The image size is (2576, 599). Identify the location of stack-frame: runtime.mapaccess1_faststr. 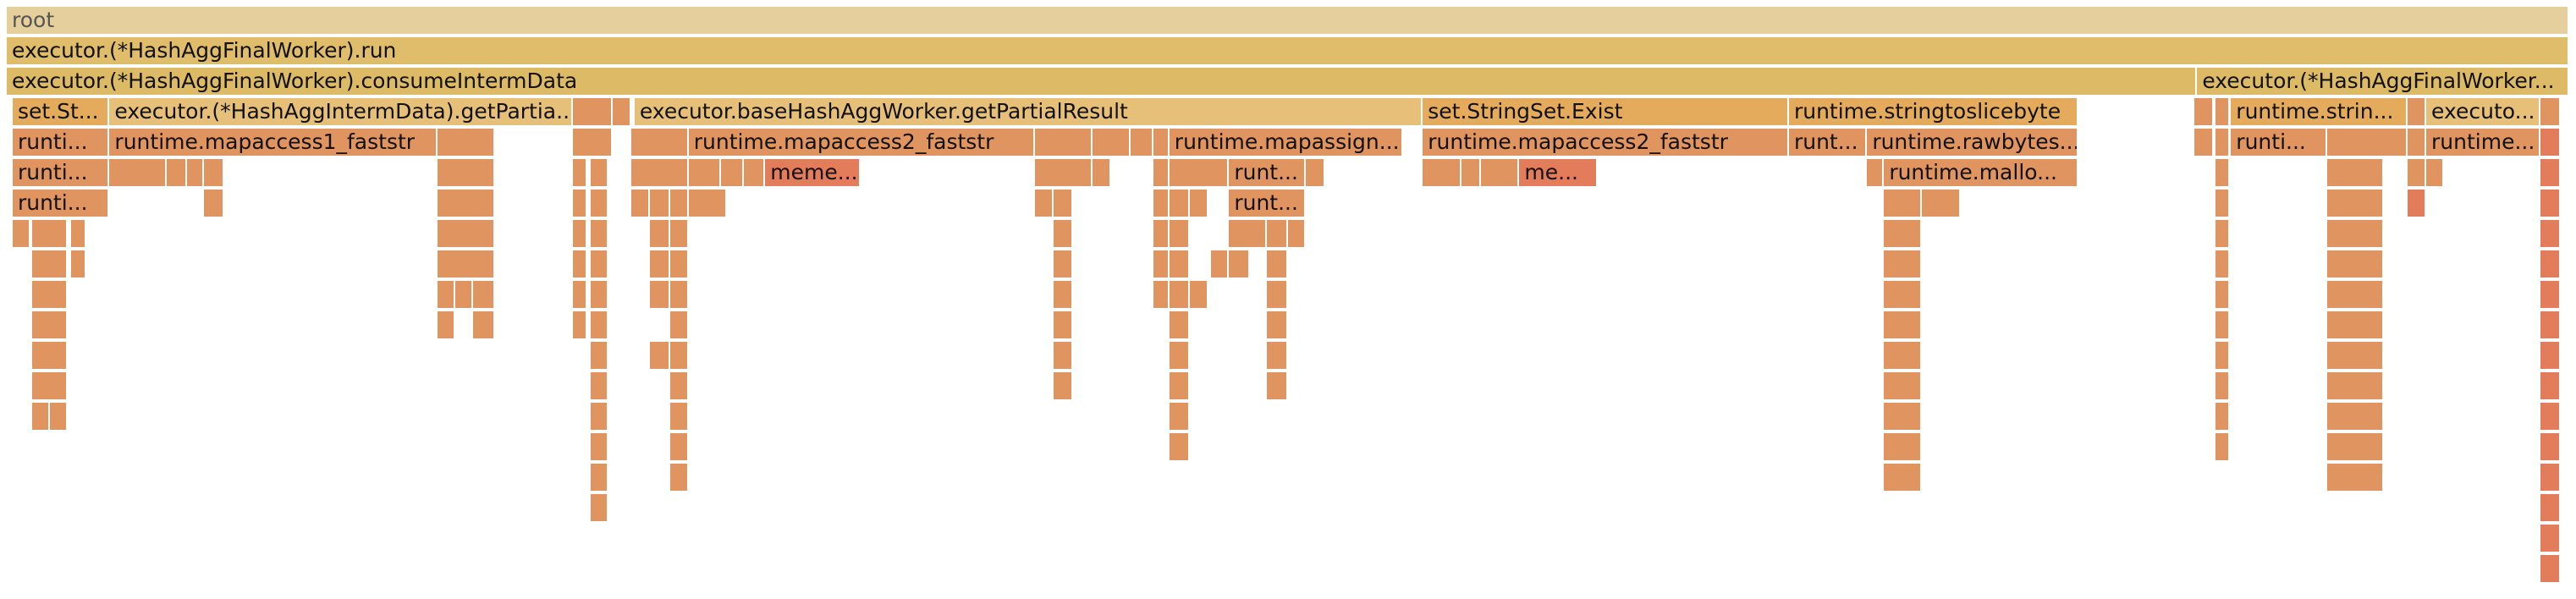
(273, 143).